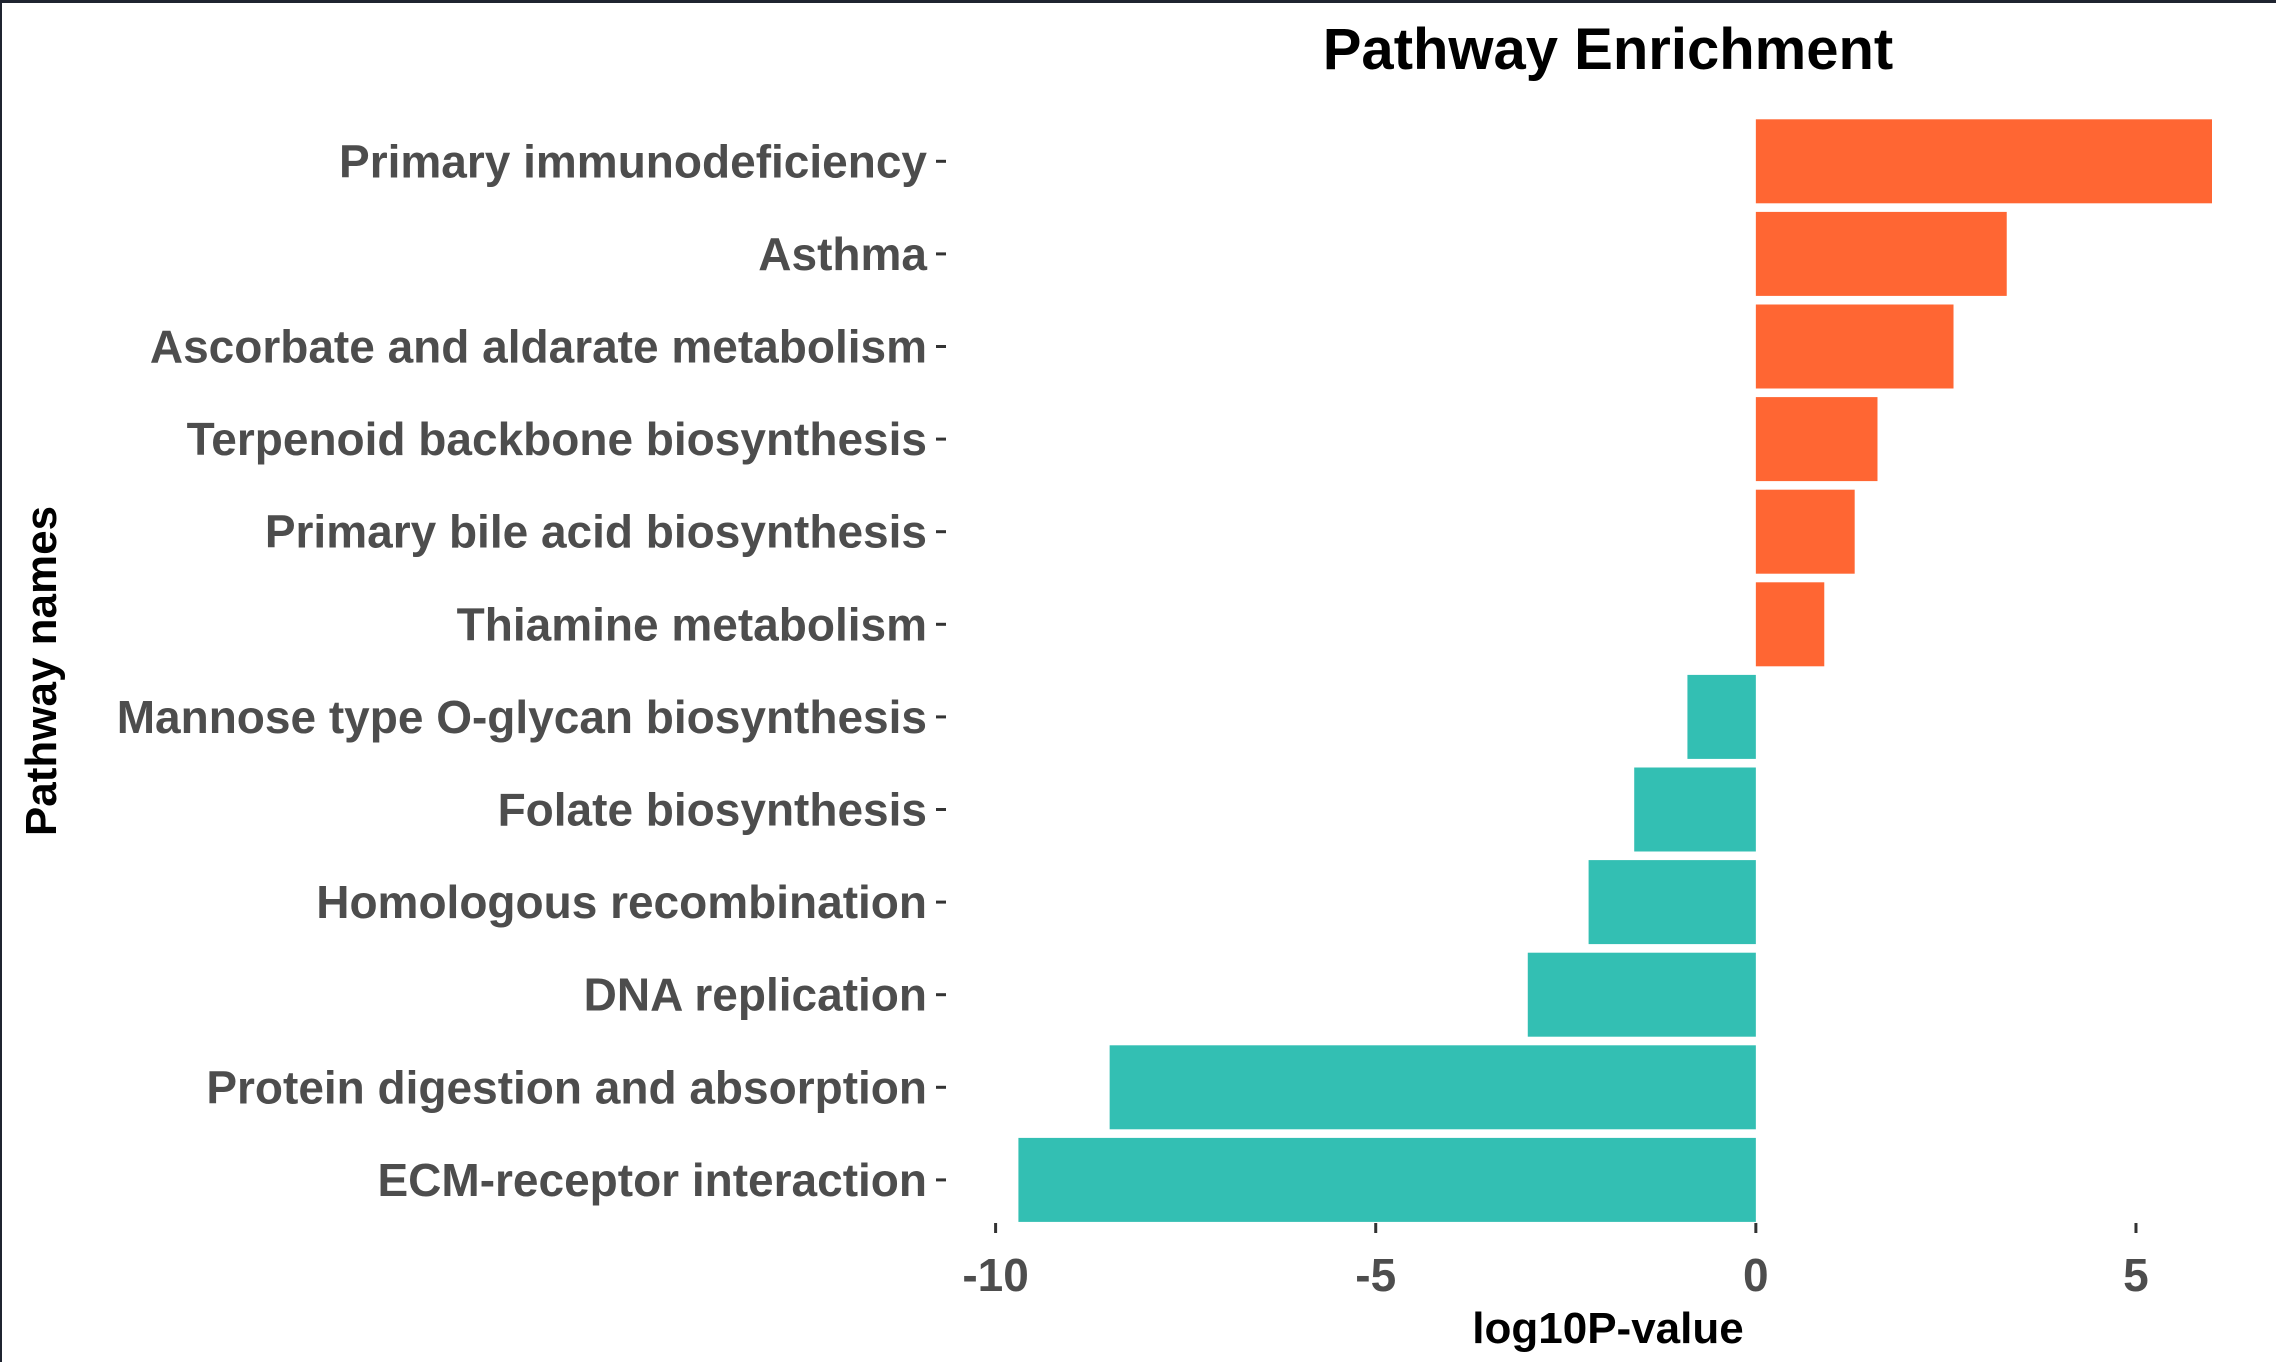 This screenshot has height=1365, width=2276. Describe the element at coordinates (41, 671) in the screenshot. I see `y-axis-title: Pathway names` at that location.